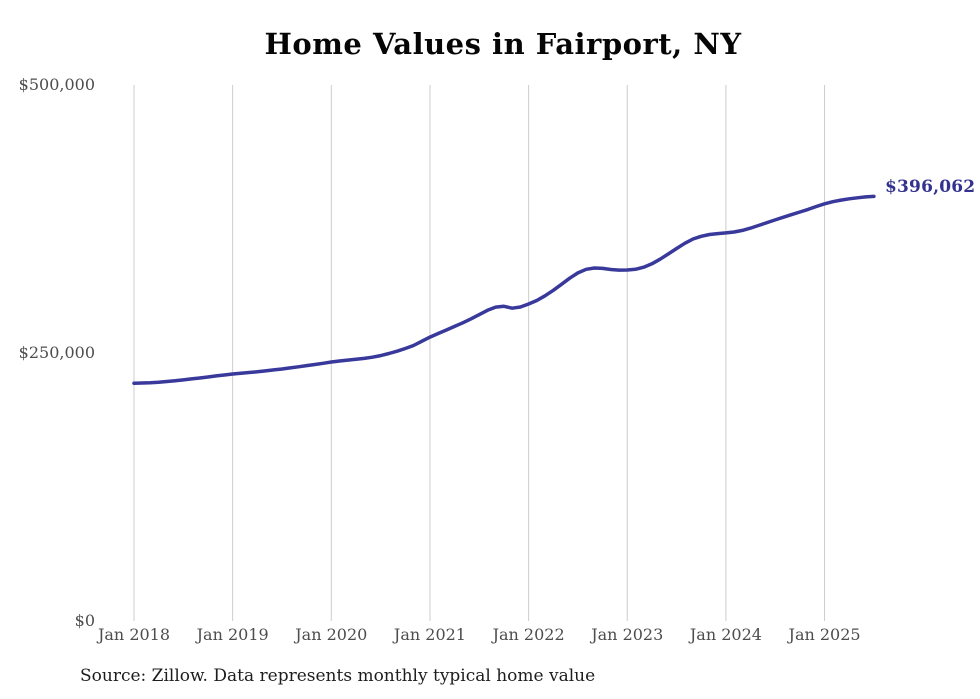  Describe the element at coordinates (824, 634) in the screenshot. I see `x-axis-tick-label: Jan 2025` at that location.